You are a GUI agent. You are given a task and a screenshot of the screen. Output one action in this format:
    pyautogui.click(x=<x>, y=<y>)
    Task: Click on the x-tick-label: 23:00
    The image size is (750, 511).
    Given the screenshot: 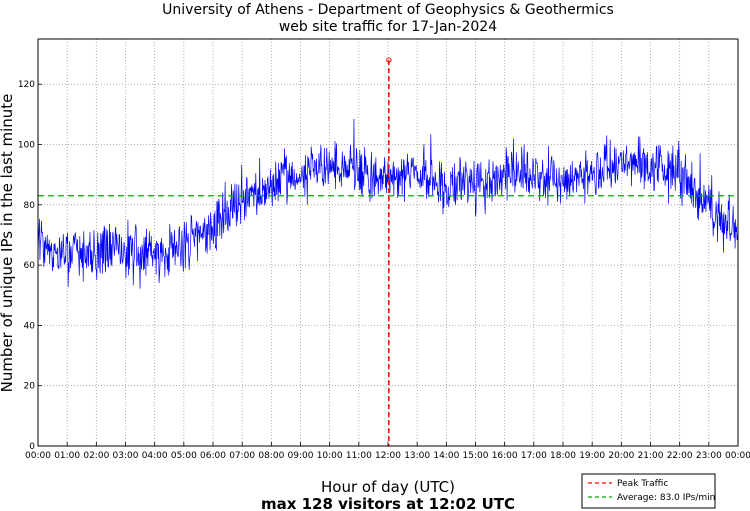 What is the action you would take?
    pyautogui.click(x=709, y=456)
    